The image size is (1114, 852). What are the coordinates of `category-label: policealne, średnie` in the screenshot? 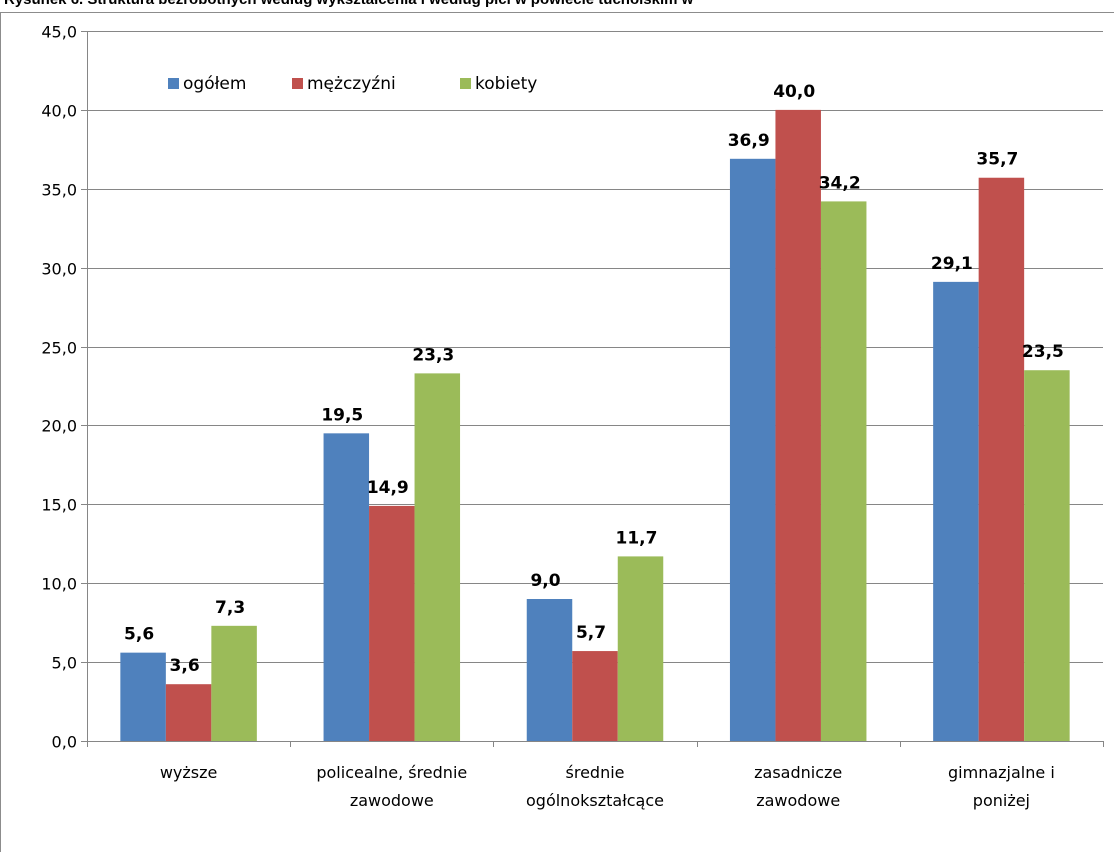 It's located at (391, 772).